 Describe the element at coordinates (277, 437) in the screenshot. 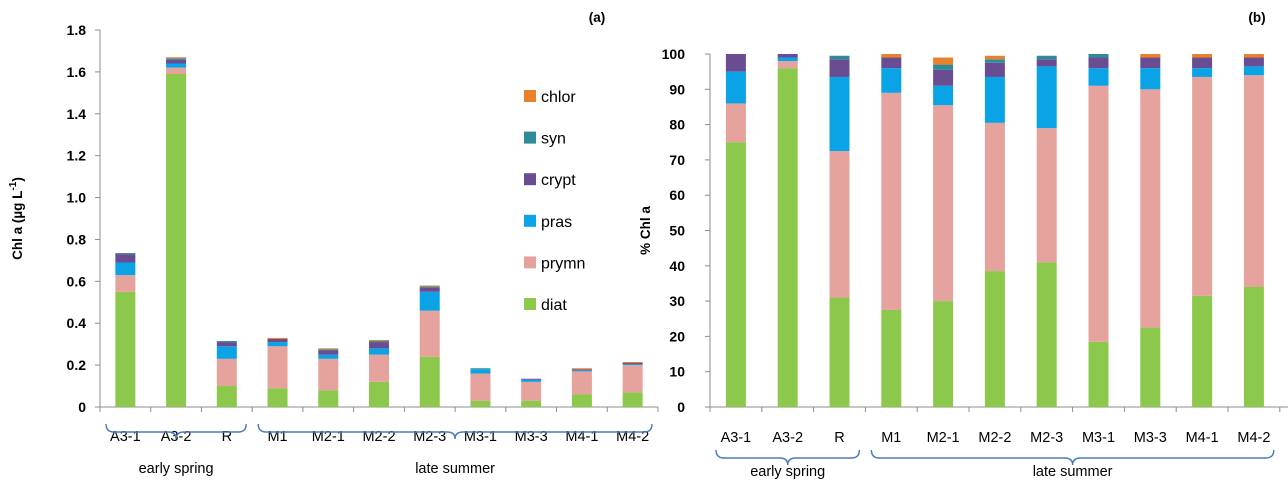

I see `x-category-label: M1` at that location.